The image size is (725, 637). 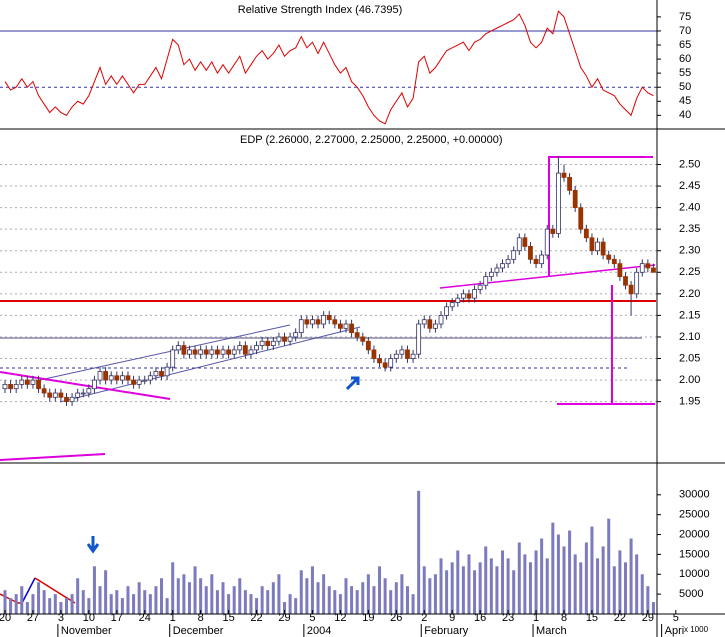 I want to click on x-tick-label: 22, so click(x=256, y=618).